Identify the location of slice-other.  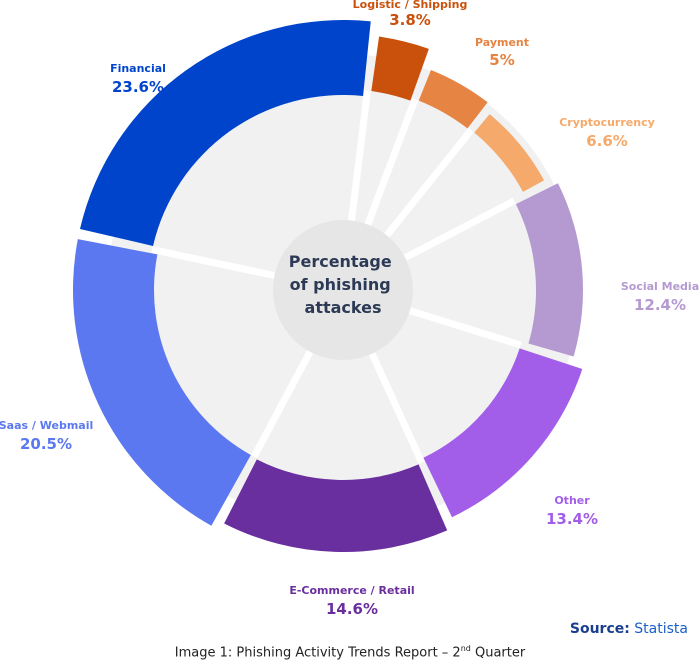
(503, 433).